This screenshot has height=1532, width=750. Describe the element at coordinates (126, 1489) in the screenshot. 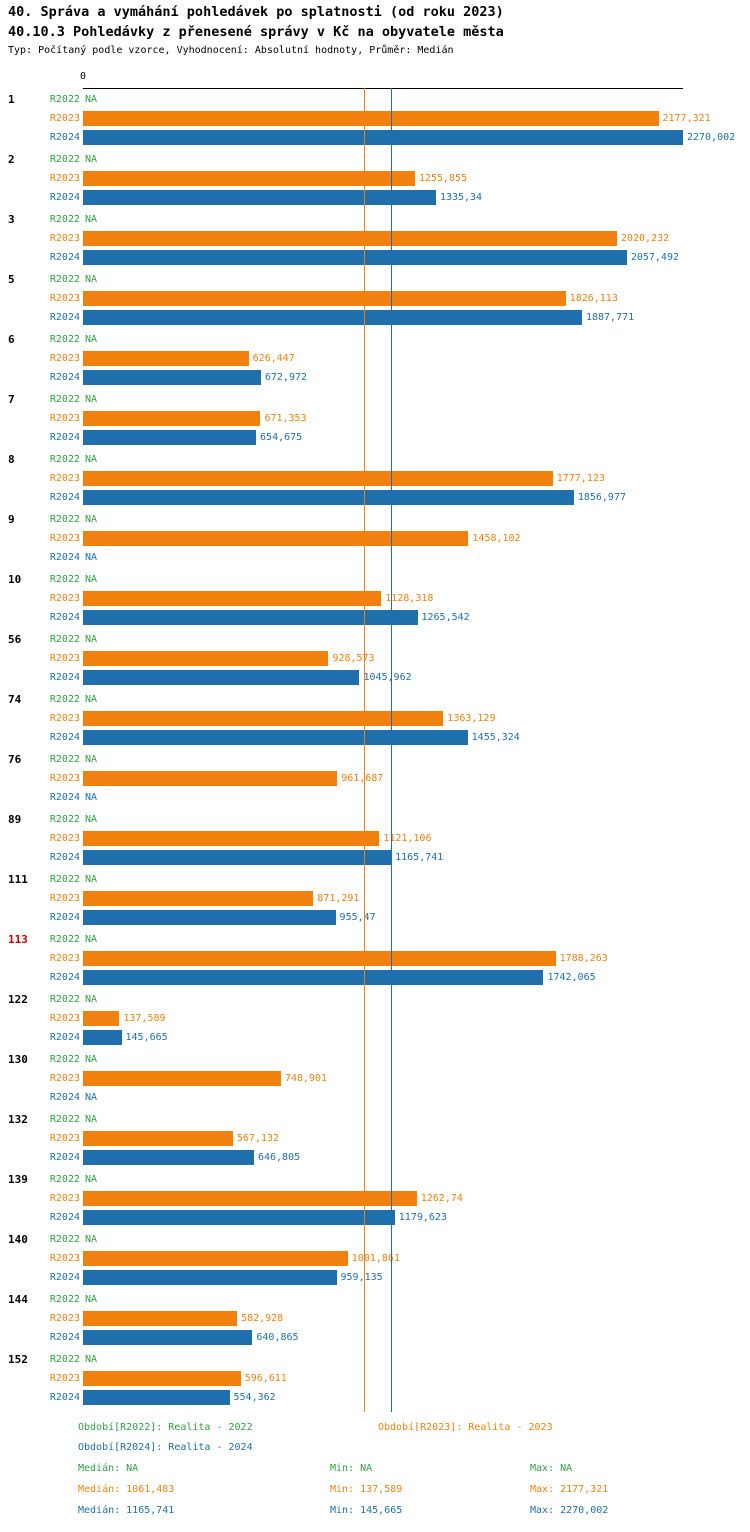

I see `stats-median-r2023: Medián: 1061,483` at that location.